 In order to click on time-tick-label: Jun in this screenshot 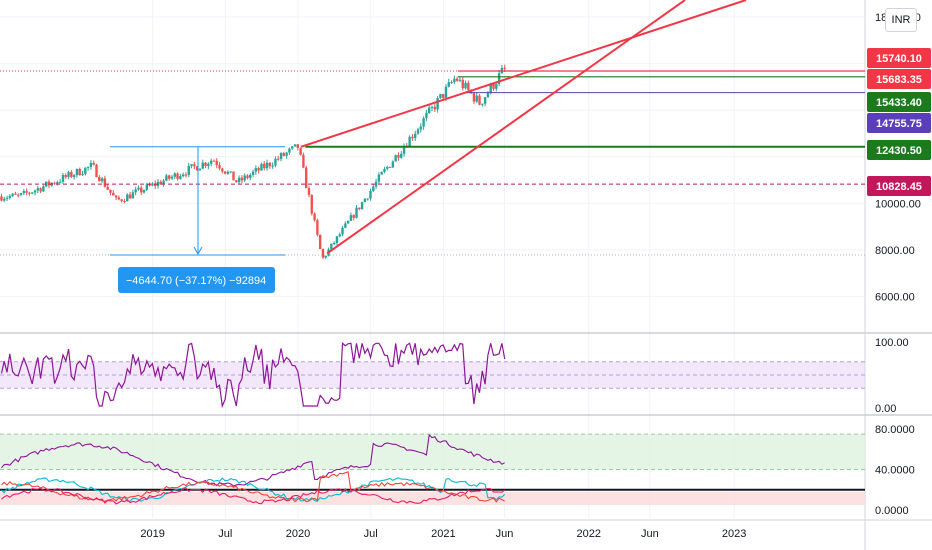, I will do `click(505, 534)`.